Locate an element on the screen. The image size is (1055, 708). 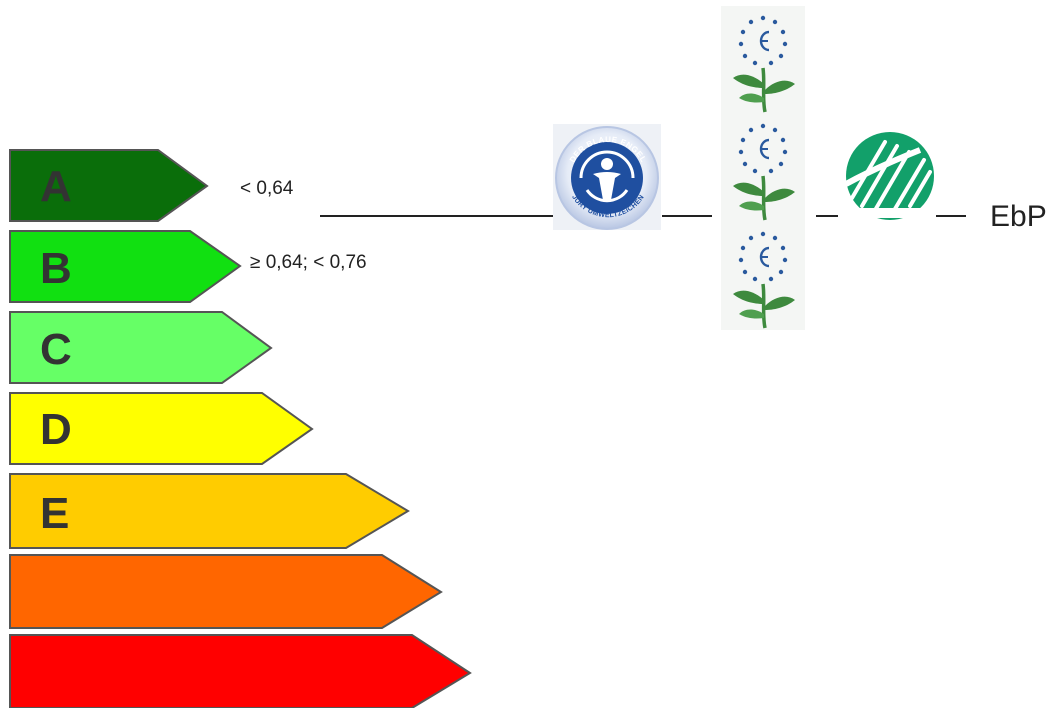
threshold-b-text: ≥ 0,64; < 0,76 is located at coordinates (308, 262).